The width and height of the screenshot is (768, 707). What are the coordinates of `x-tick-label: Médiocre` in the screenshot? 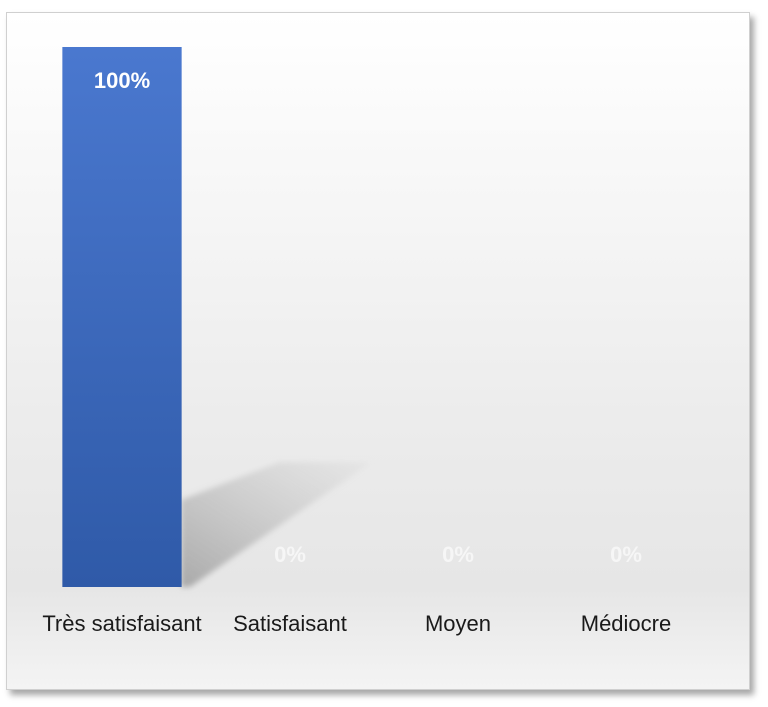 It's located at (626, 623).